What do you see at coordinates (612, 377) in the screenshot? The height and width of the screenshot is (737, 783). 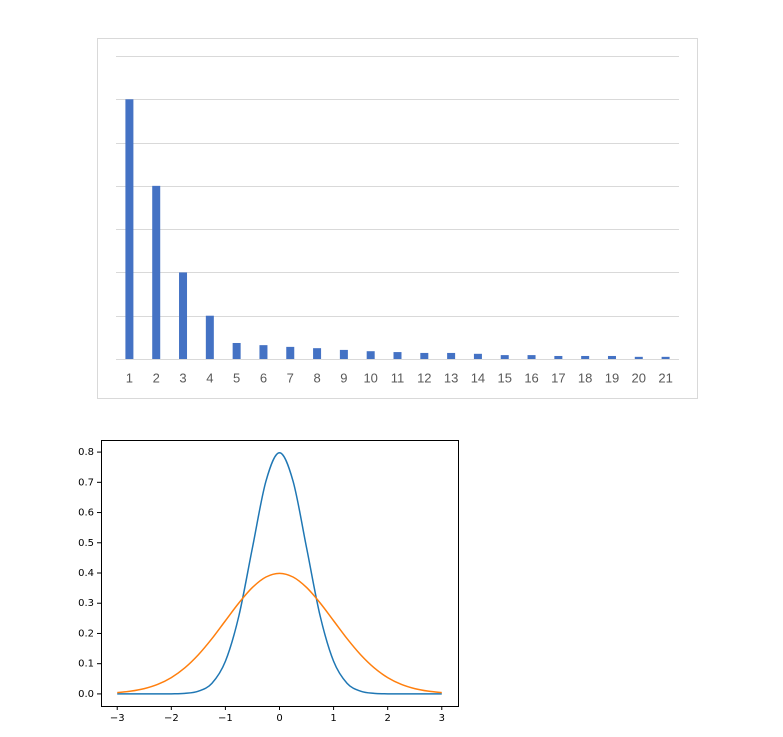 I see `x-tick-label: 19` at bounding box center [612, 377].